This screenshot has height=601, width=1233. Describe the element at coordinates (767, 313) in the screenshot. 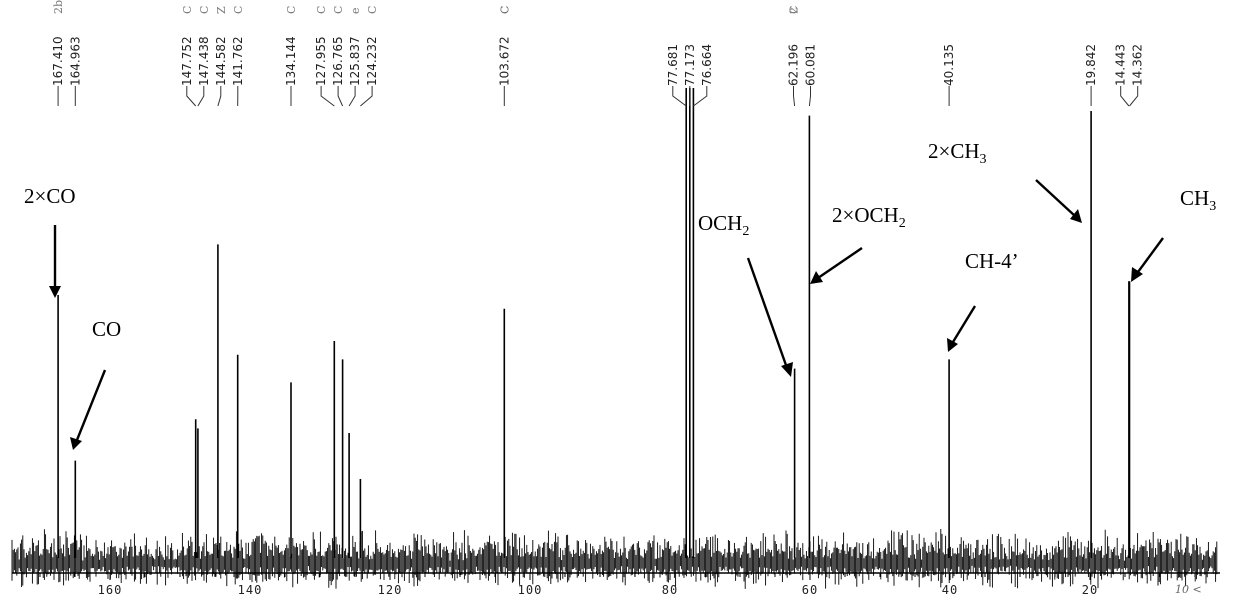

I see `annotation-och2-arrow` at that location.